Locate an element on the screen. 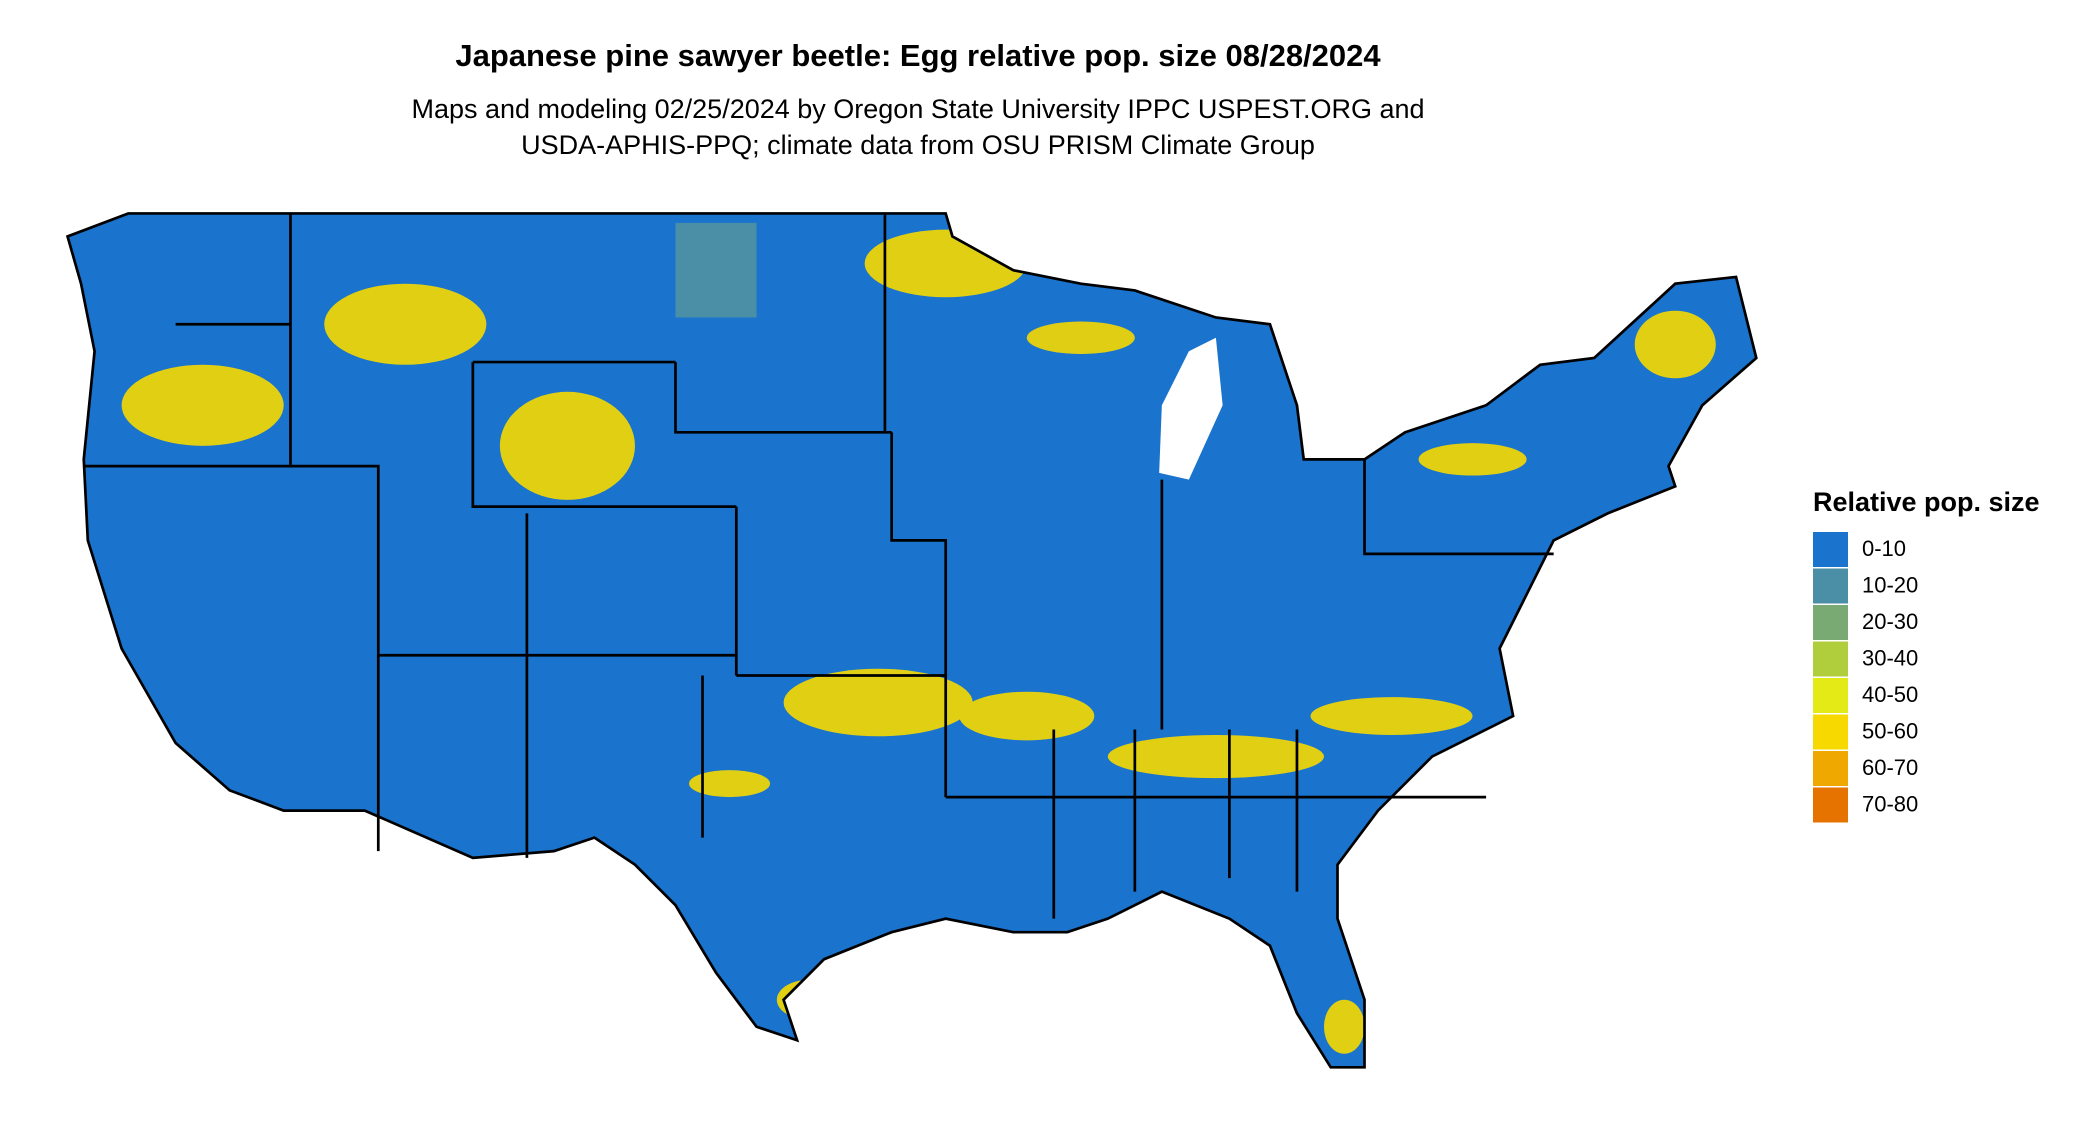 The width and height of the screenshot is (2100, 1121). legend-label: 60-70 is located at coordinates (1890, 767).